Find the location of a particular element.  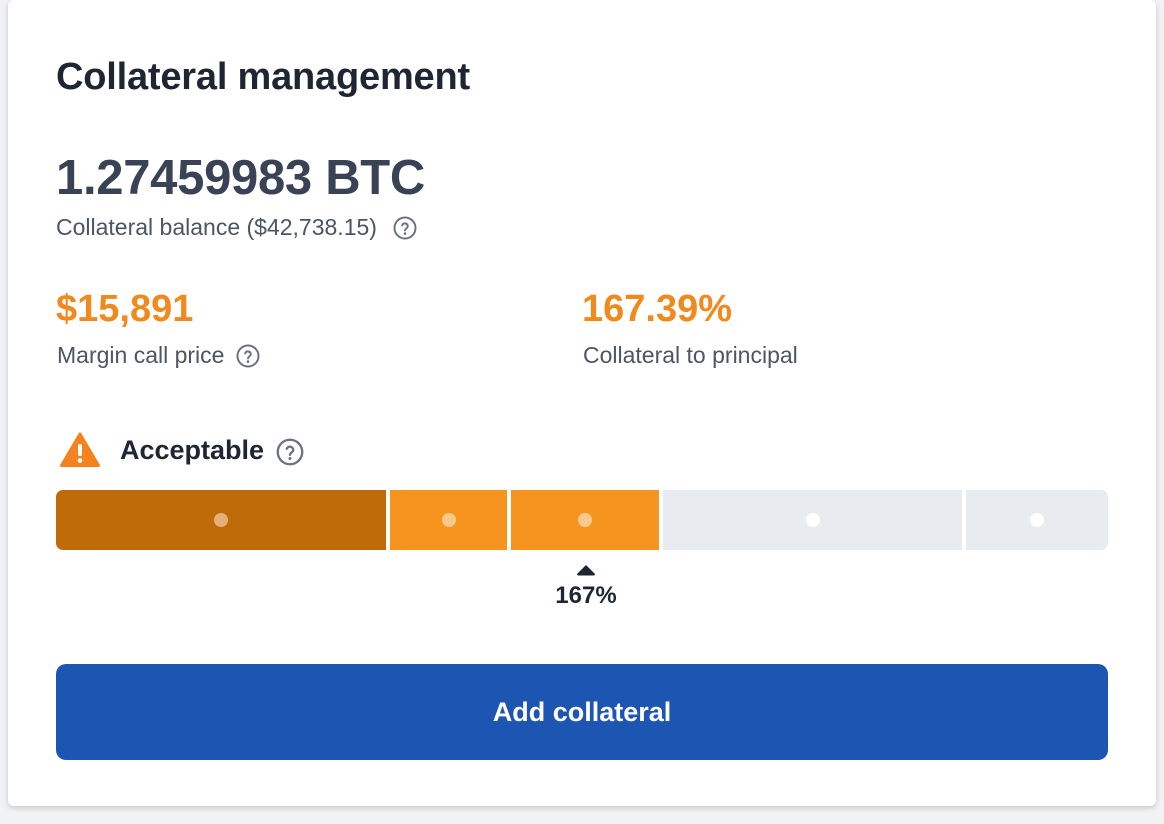

collateral-balance-row: Collateral balance ($42,738.15) is located at coordinates (236, 227).